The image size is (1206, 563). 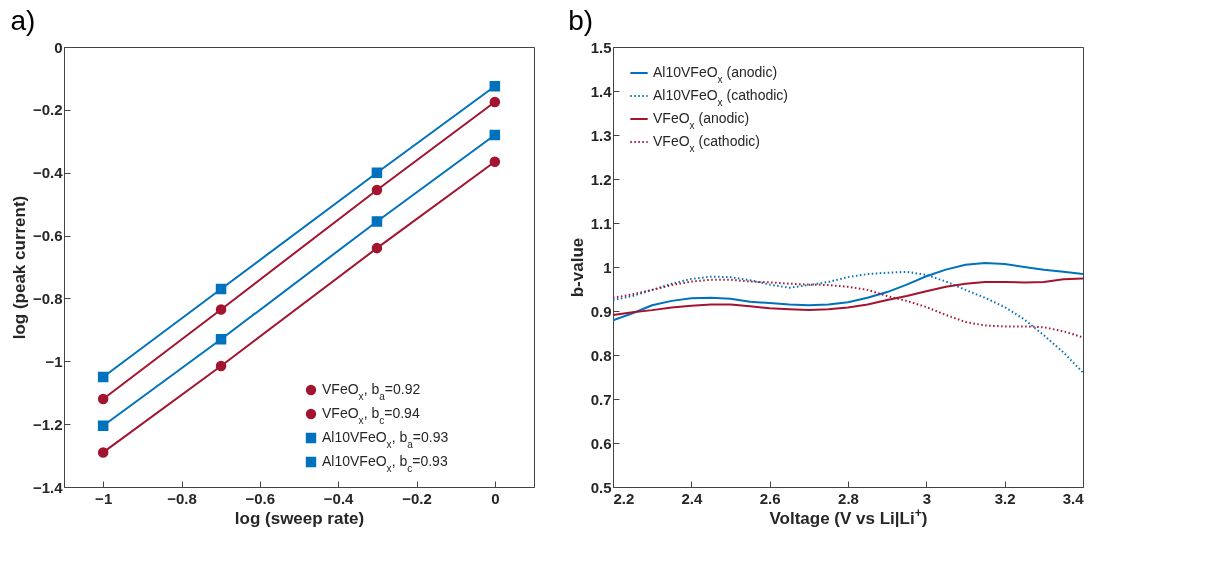 I want to click on chart-title: a), so click(x=23, y=20).